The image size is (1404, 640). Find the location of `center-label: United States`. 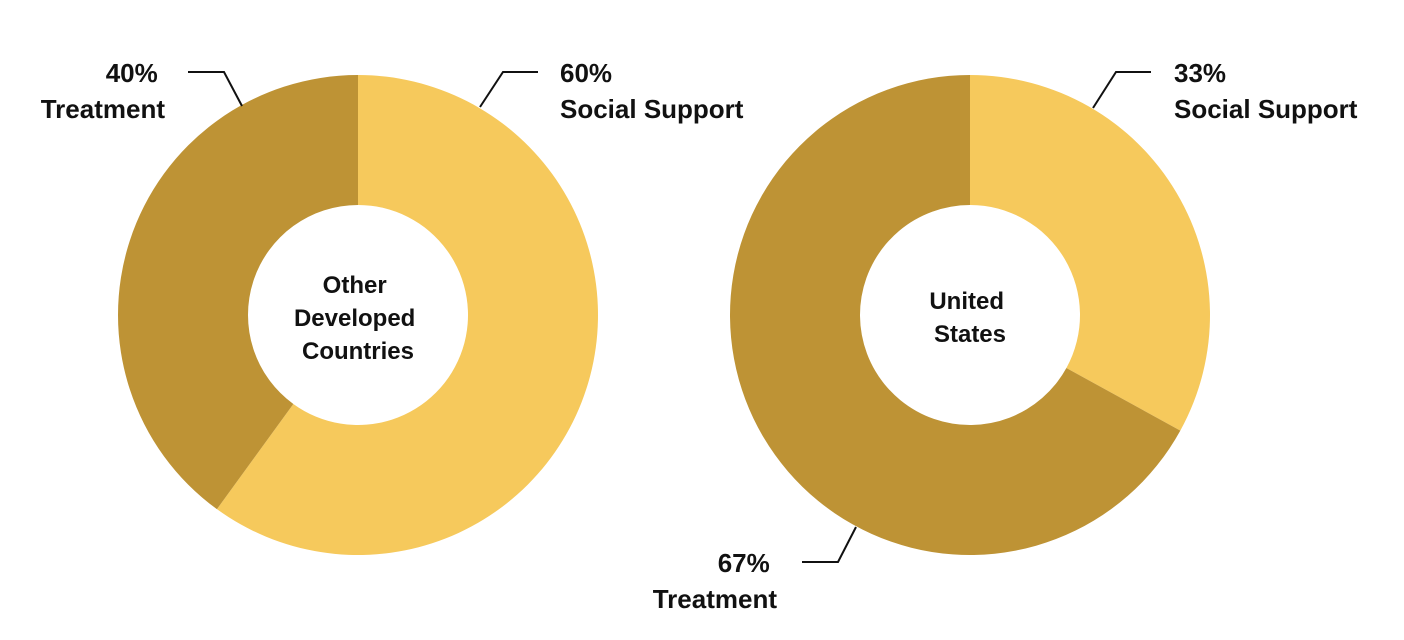

center-label: United States is located at coordinates (969, 318).